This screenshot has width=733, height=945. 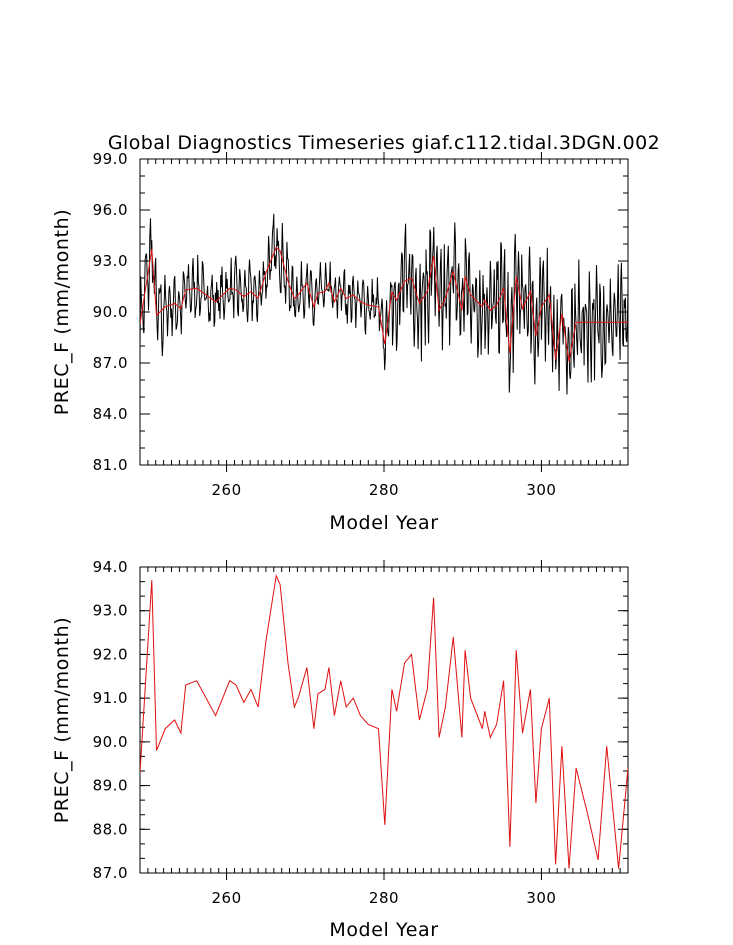 I want to click on y-tick-label: 96.0, so click(x=110, y=210).